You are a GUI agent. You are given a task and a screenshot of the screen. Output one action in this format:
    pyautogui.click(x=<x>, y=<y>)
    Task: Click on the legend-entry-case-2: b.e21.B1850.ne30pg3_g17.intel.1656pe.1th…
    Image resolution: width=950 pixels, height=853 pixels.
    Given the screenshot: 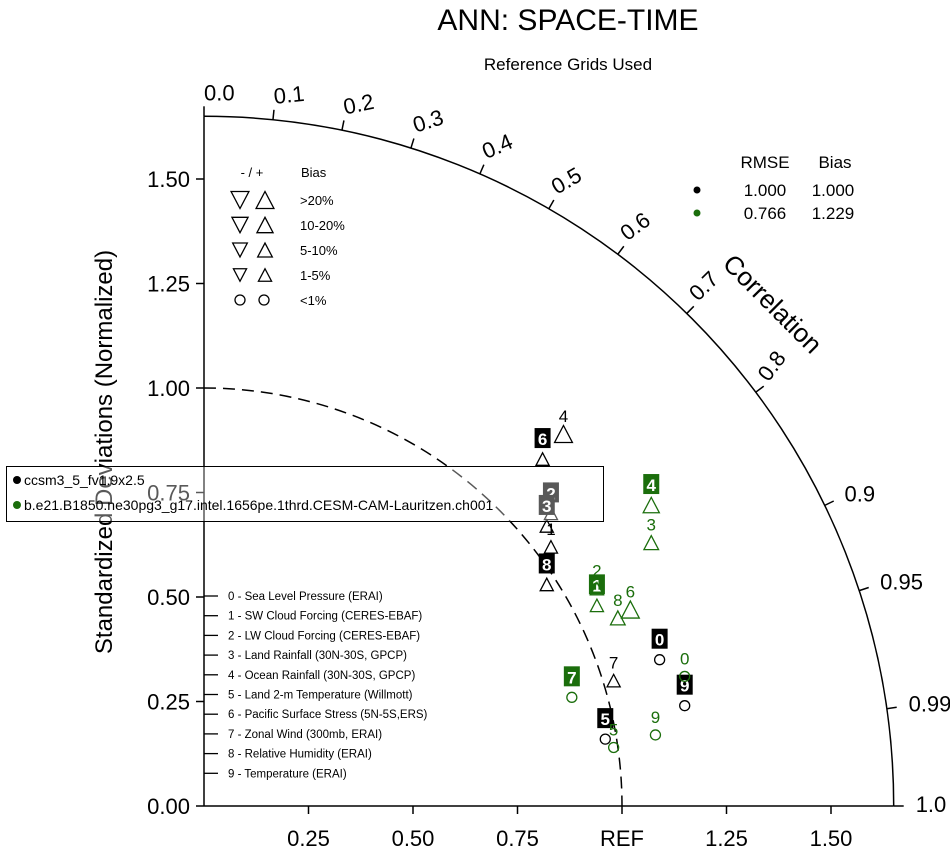 What is the action you would take?
    pyautogui.click(x=253, y=505)
    